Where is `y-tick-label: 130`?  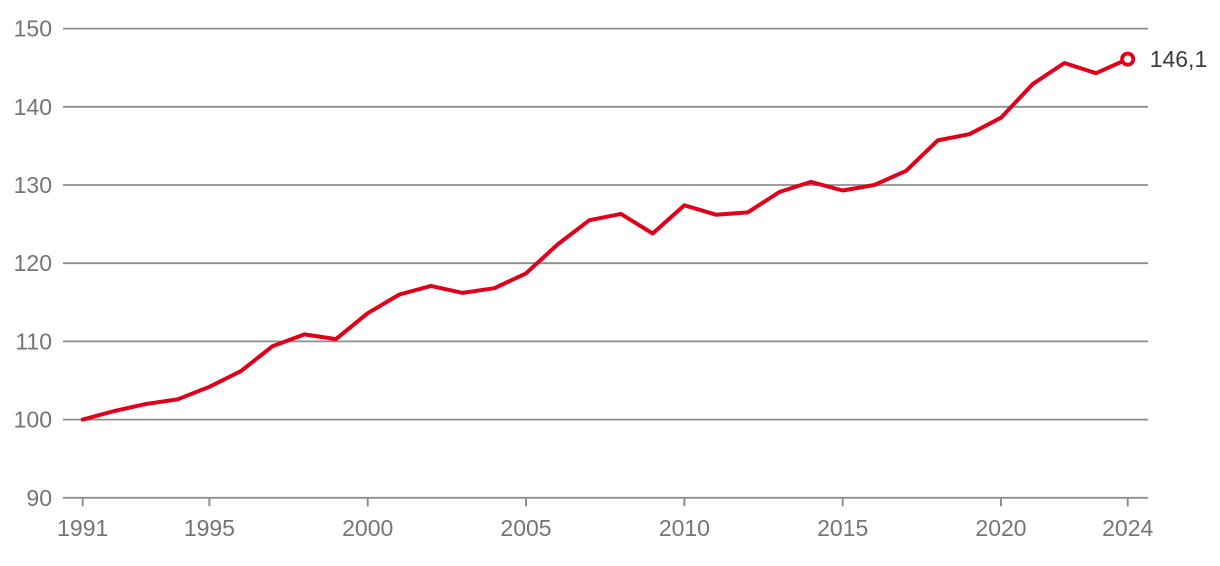 y-tick-label: 130 is located at coordinates (33, 185).